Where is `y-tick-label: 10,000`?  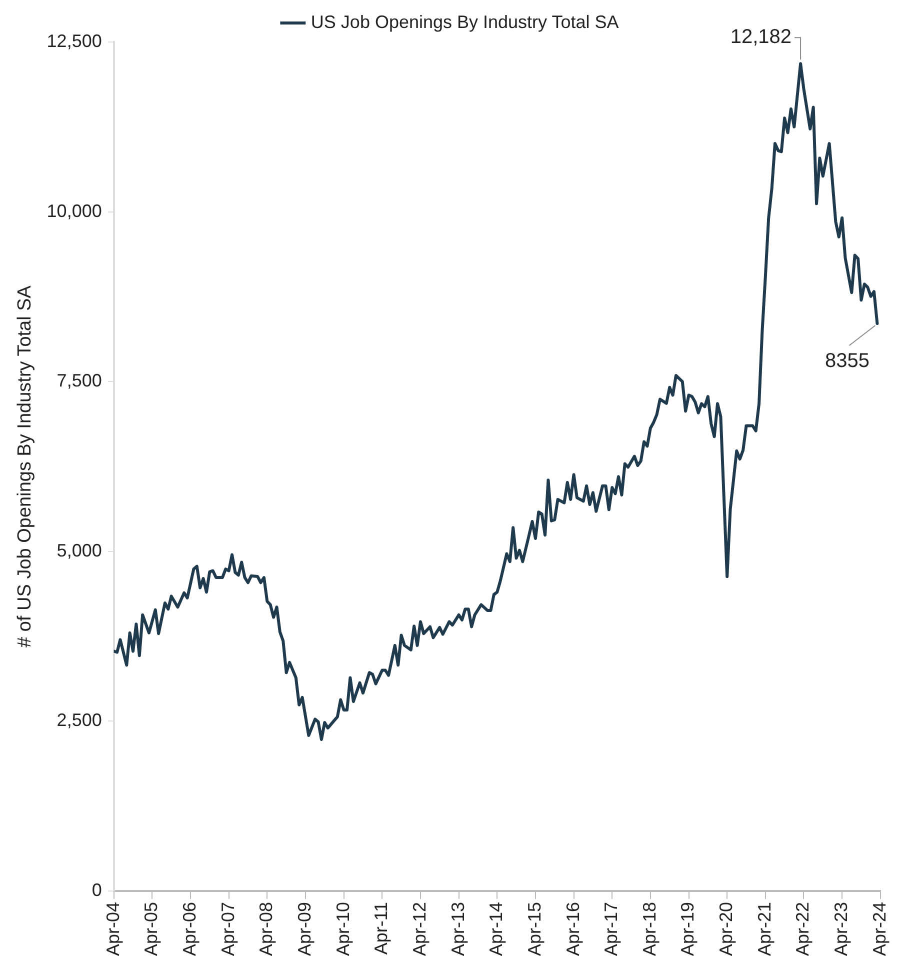
y-tick-label: 10,000 is located at coordinates (74, 210).